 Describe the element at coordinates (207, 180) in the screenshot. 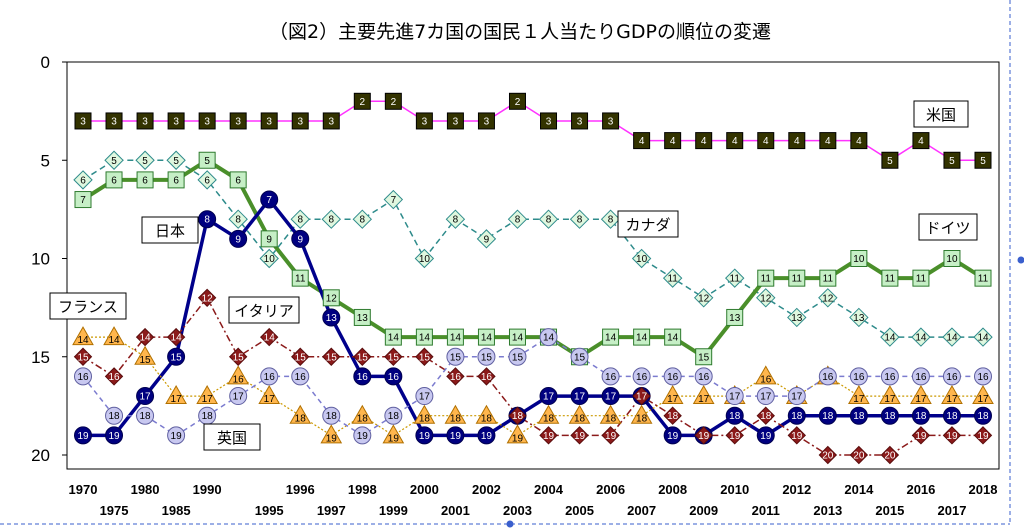

I see `data-point: 6` at that location.